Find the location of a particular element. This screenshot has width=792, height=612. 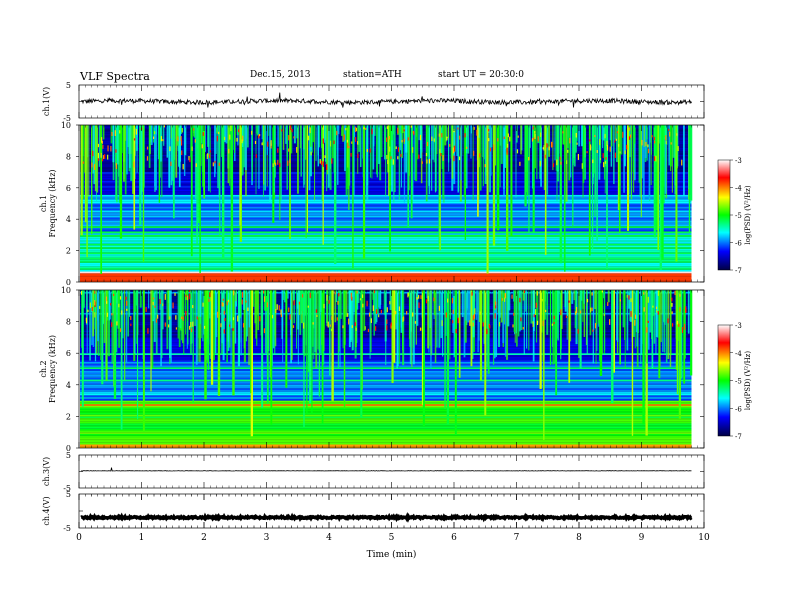

station-label: station=ATH is located at coordinates (372, 75).